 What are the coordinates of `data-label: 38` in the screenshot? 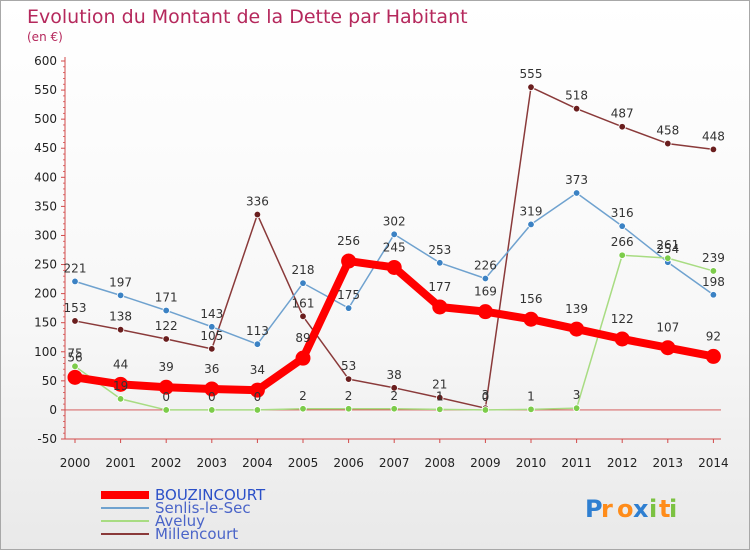 It's located at (394, 375).